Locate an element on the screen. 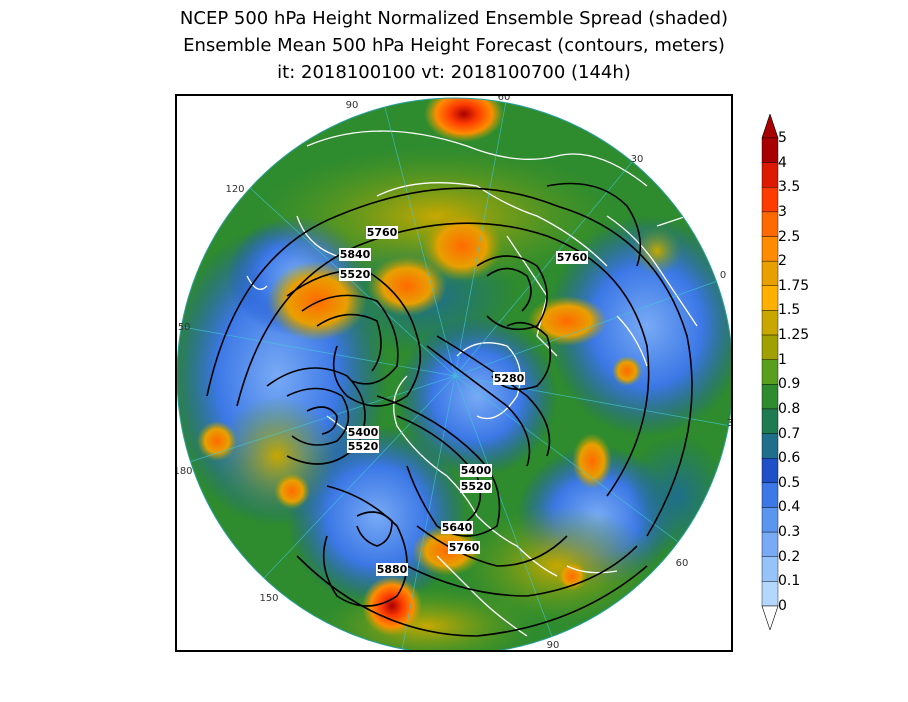 This screenshot has height=702, width=908. colorbar-top-arrow is located at coordinates (770, 126).